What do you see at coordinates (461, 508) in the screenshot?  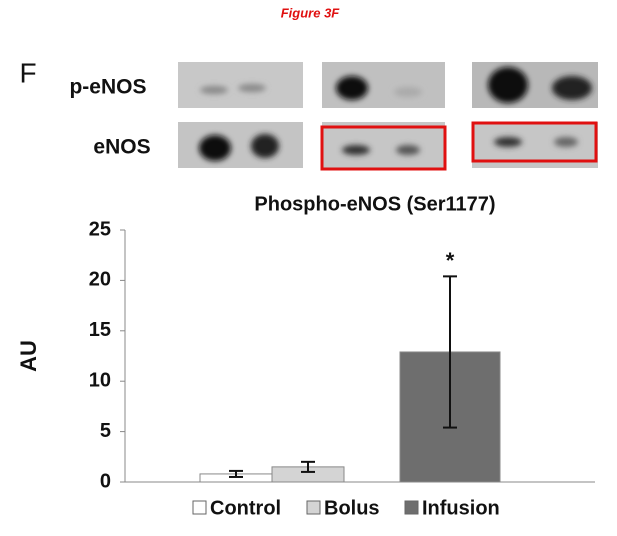 I see `legend-label: Infusion` at bounding box center [461, 508].